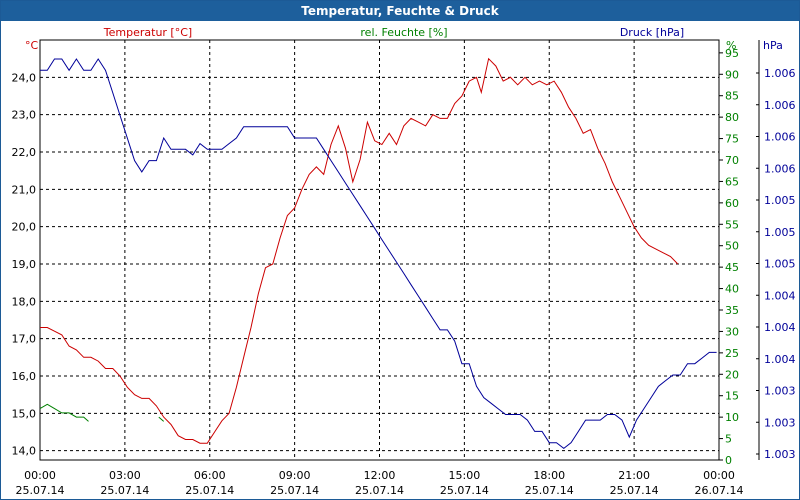 The width and height of the screenshot is (800, 500). Describe the element at coordinates (732, 117) in the screenshot. I see `y-tick-humidity: 80` at that location.